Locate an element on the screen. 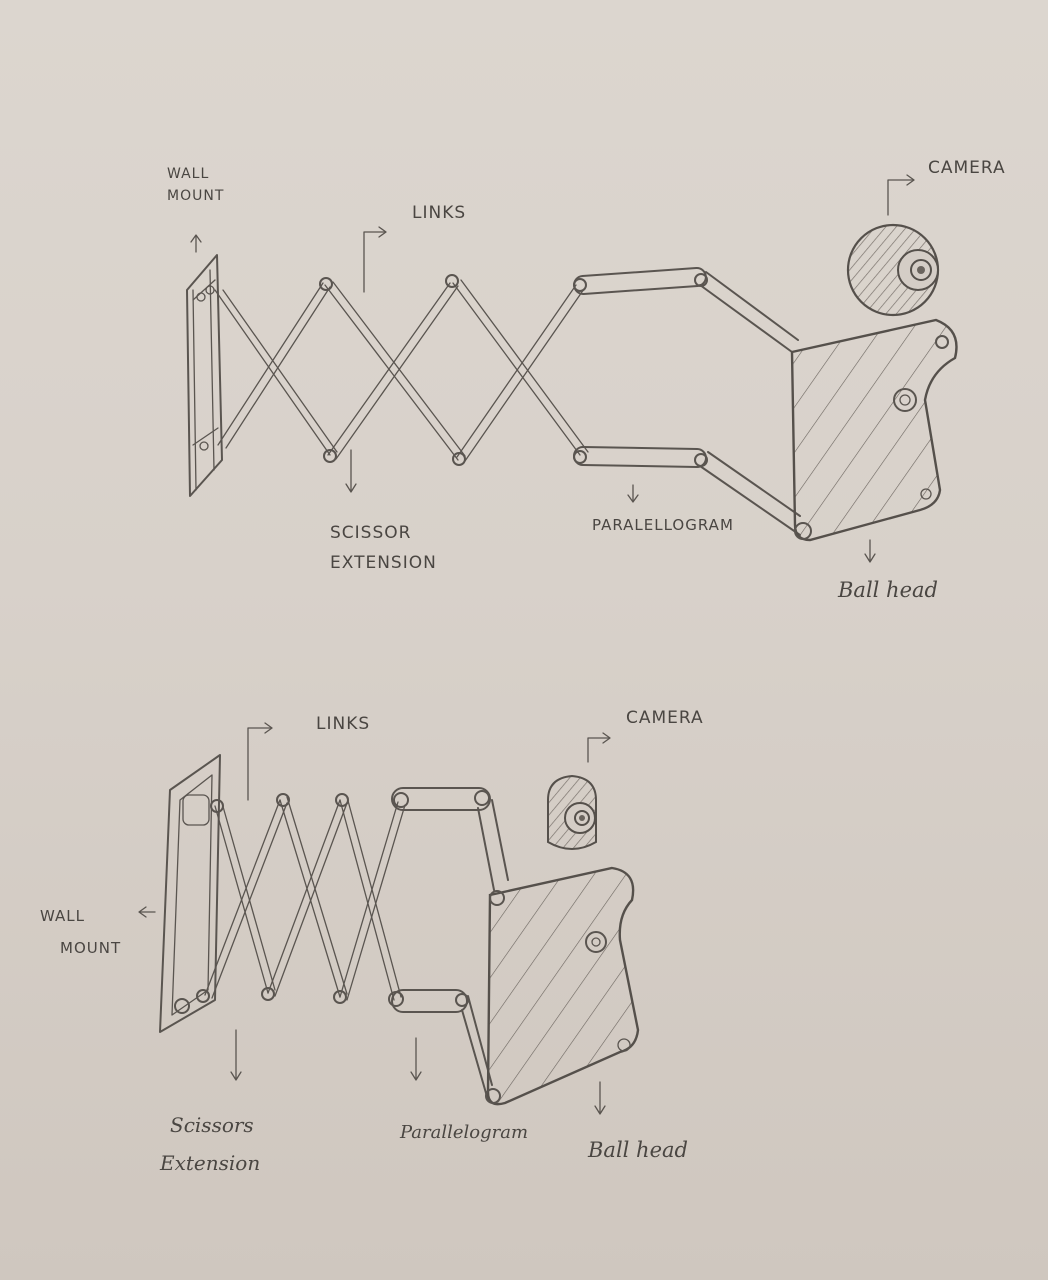 The width and height of the screenshot is (1048, 1280). bottom-scissors-extension-label: Scissors Extension is located at coordinates (210, 1144).